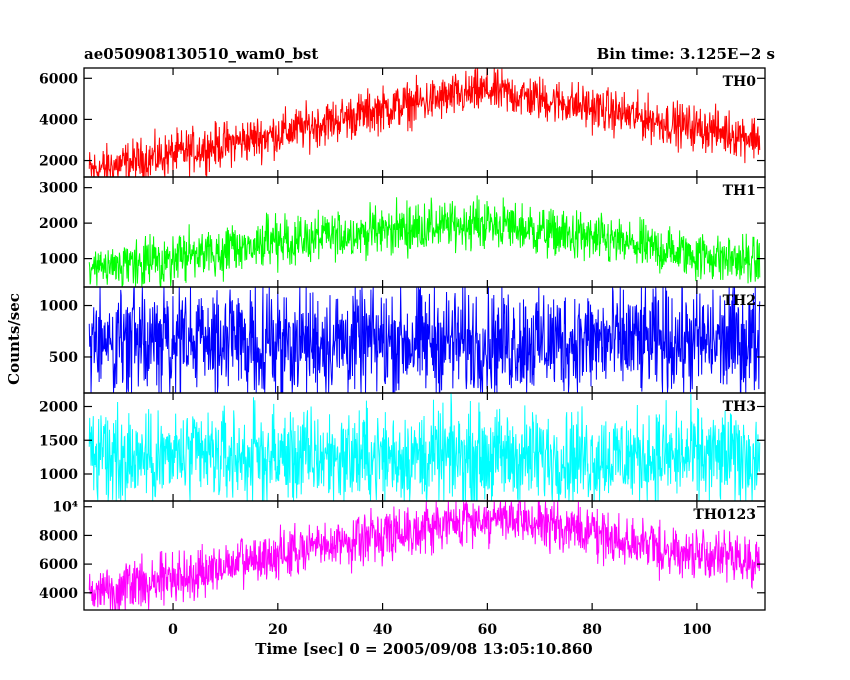 The image size is (850, 680). What do you see at coordinates (424, 447) in the screenshot?
I see `series-line-th3` at bounding box center [424, 447].